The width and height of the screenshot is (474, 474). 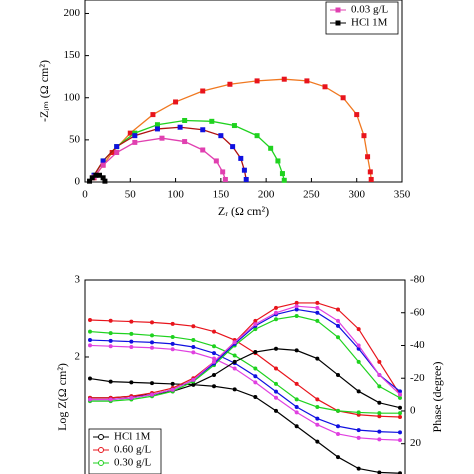 What do you see at coordinates (338, 23) in the screenshot?
I see `legend-marker` at bounding box center [338, 23].